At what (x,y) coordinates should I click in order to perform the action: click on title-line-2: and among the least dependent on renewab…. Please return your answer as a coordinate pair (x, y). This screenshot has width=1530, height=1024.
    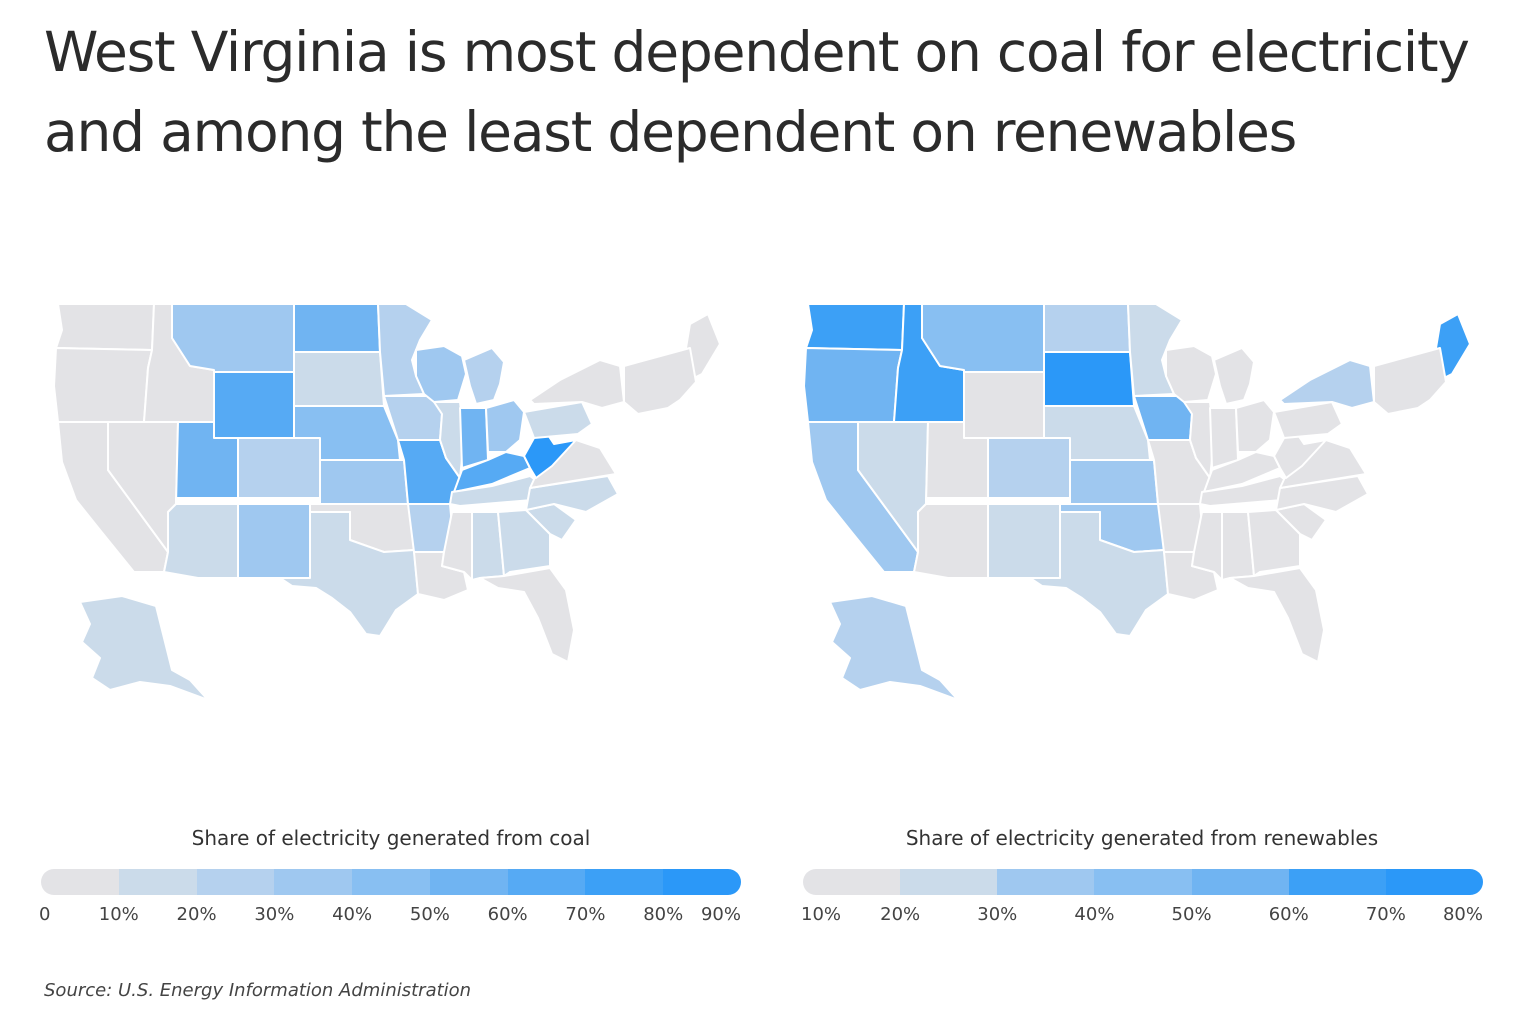
    Looking at the image, I should click on (670, 132).